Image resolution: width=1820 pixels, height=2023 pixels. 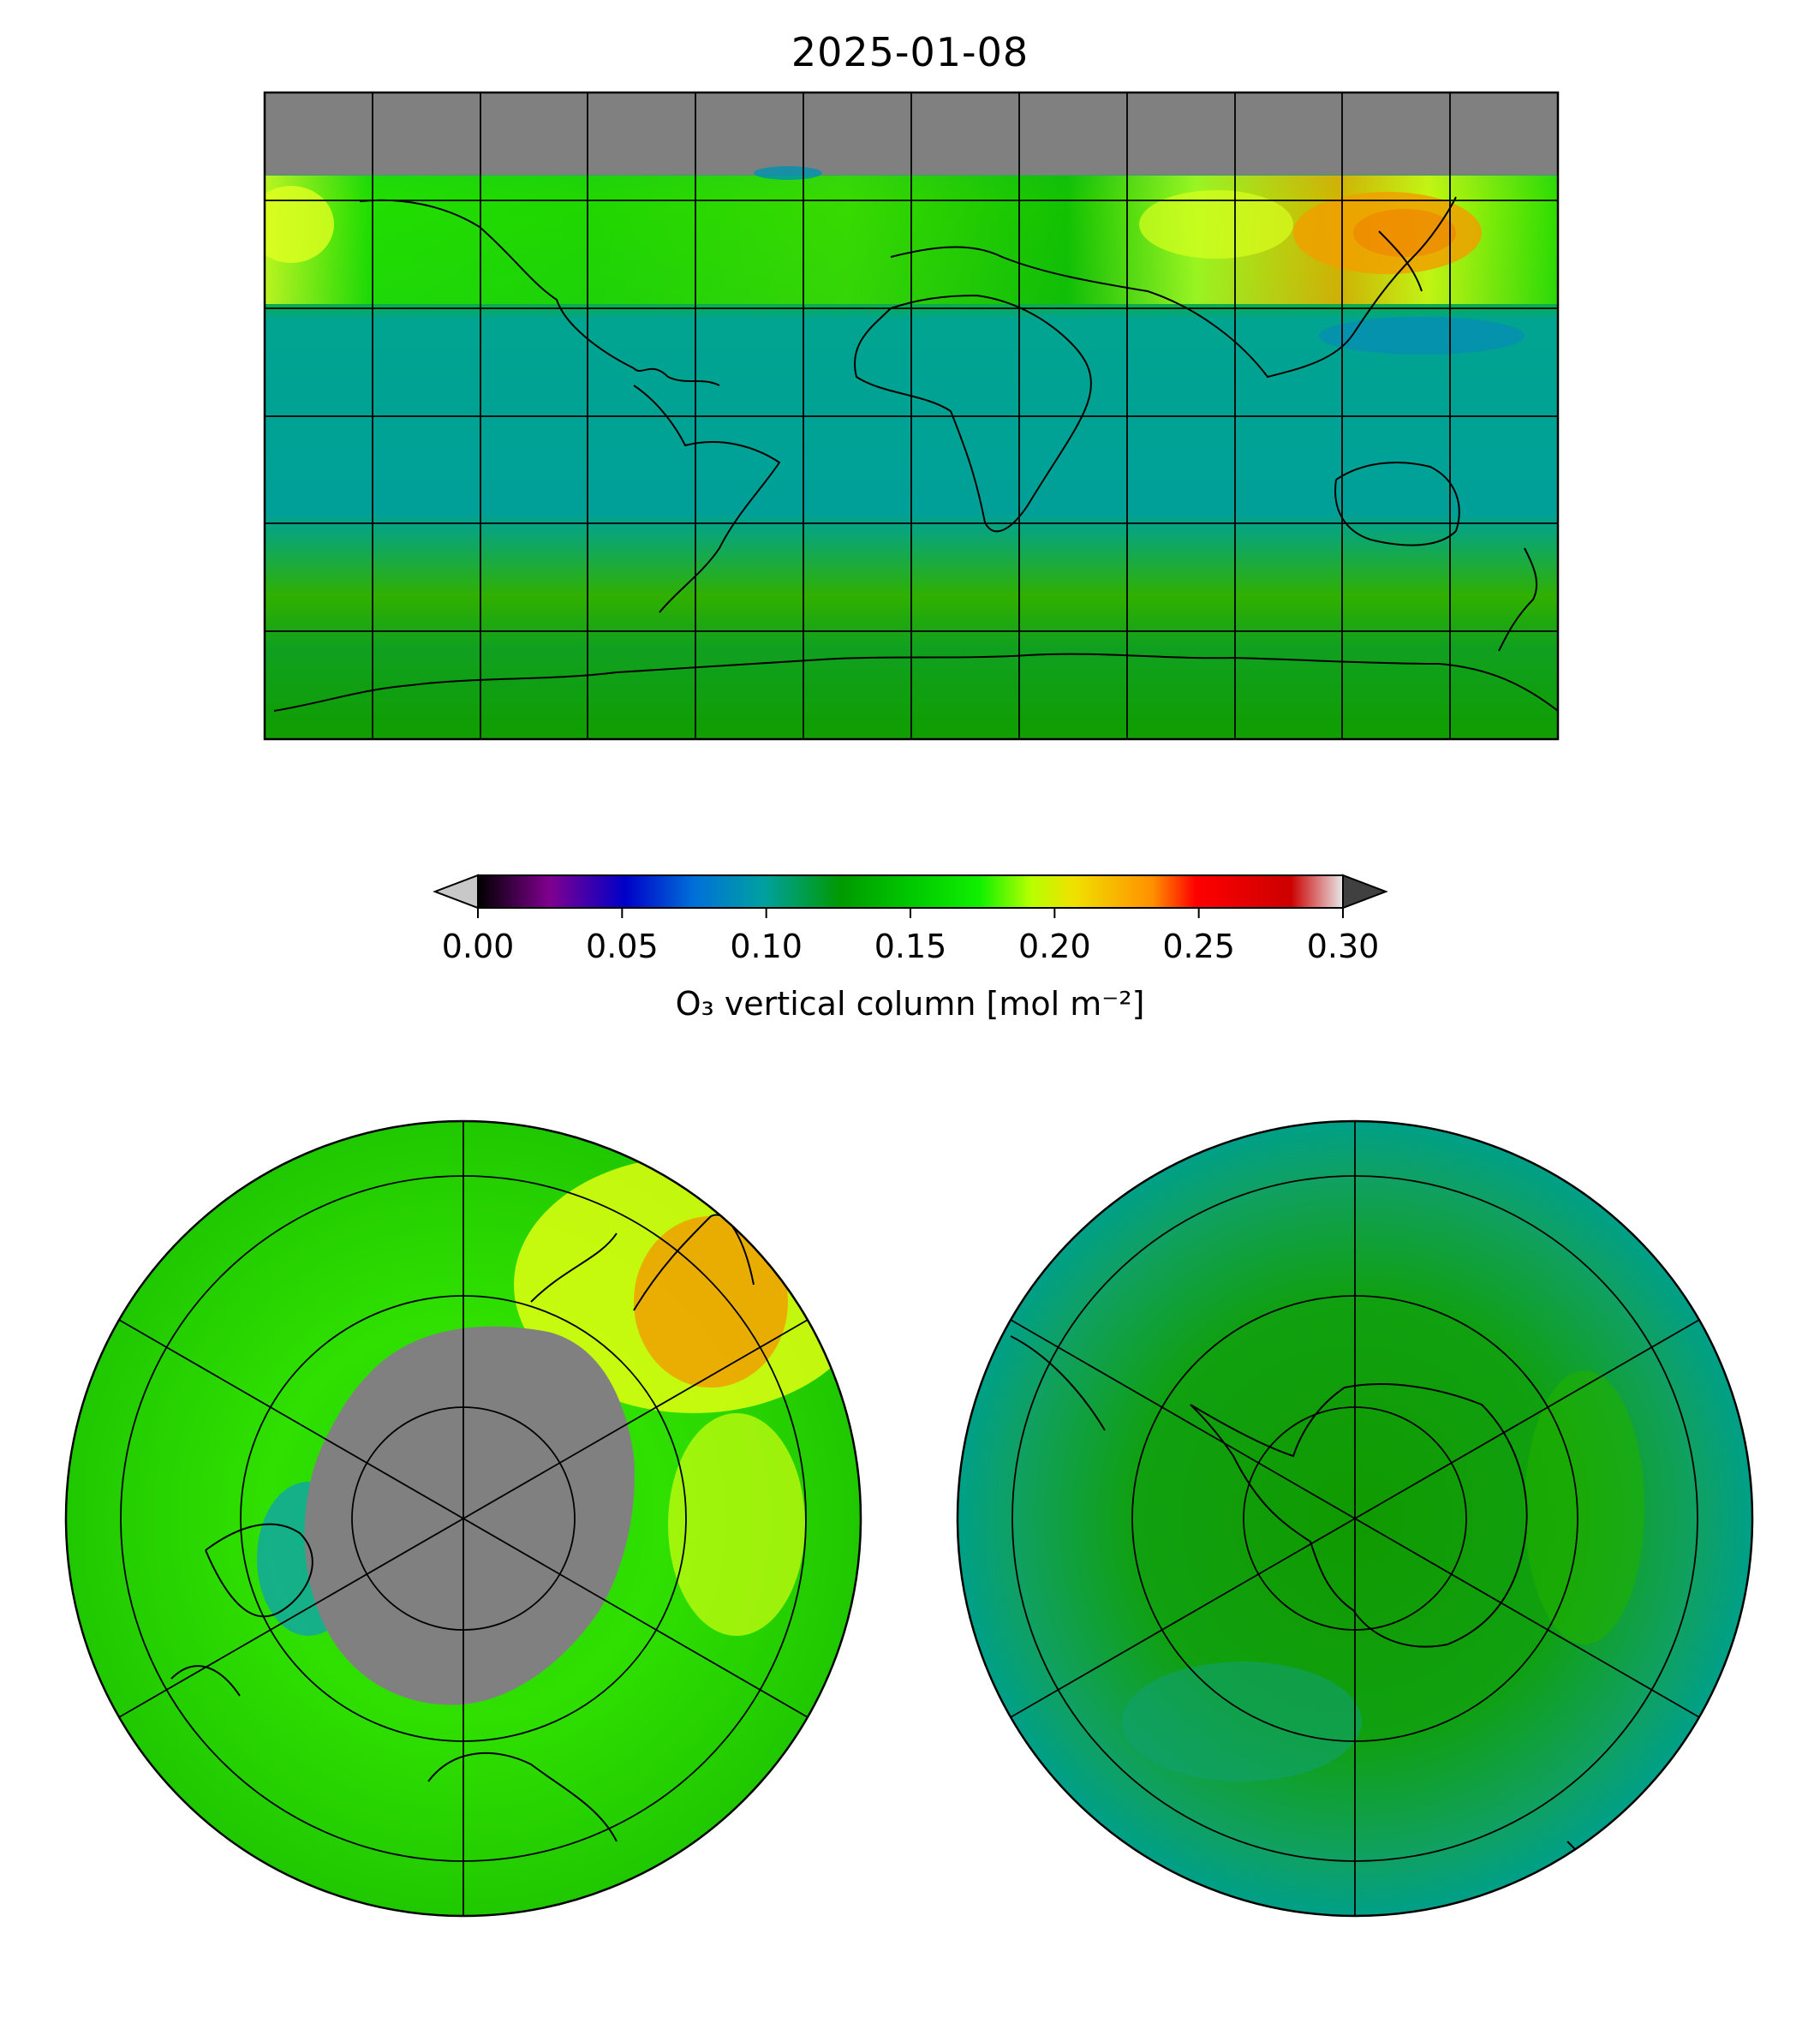 I want to click on colorbar-ramp, so click(x=911, y=891).